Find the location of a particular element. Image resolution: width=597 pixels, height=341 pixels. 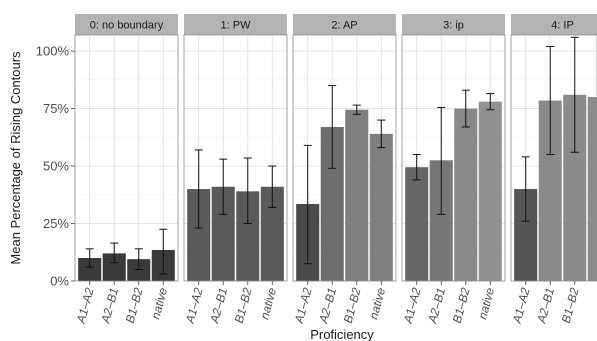

y-tick-label-2: 50% is located at coordinates (56, 166).